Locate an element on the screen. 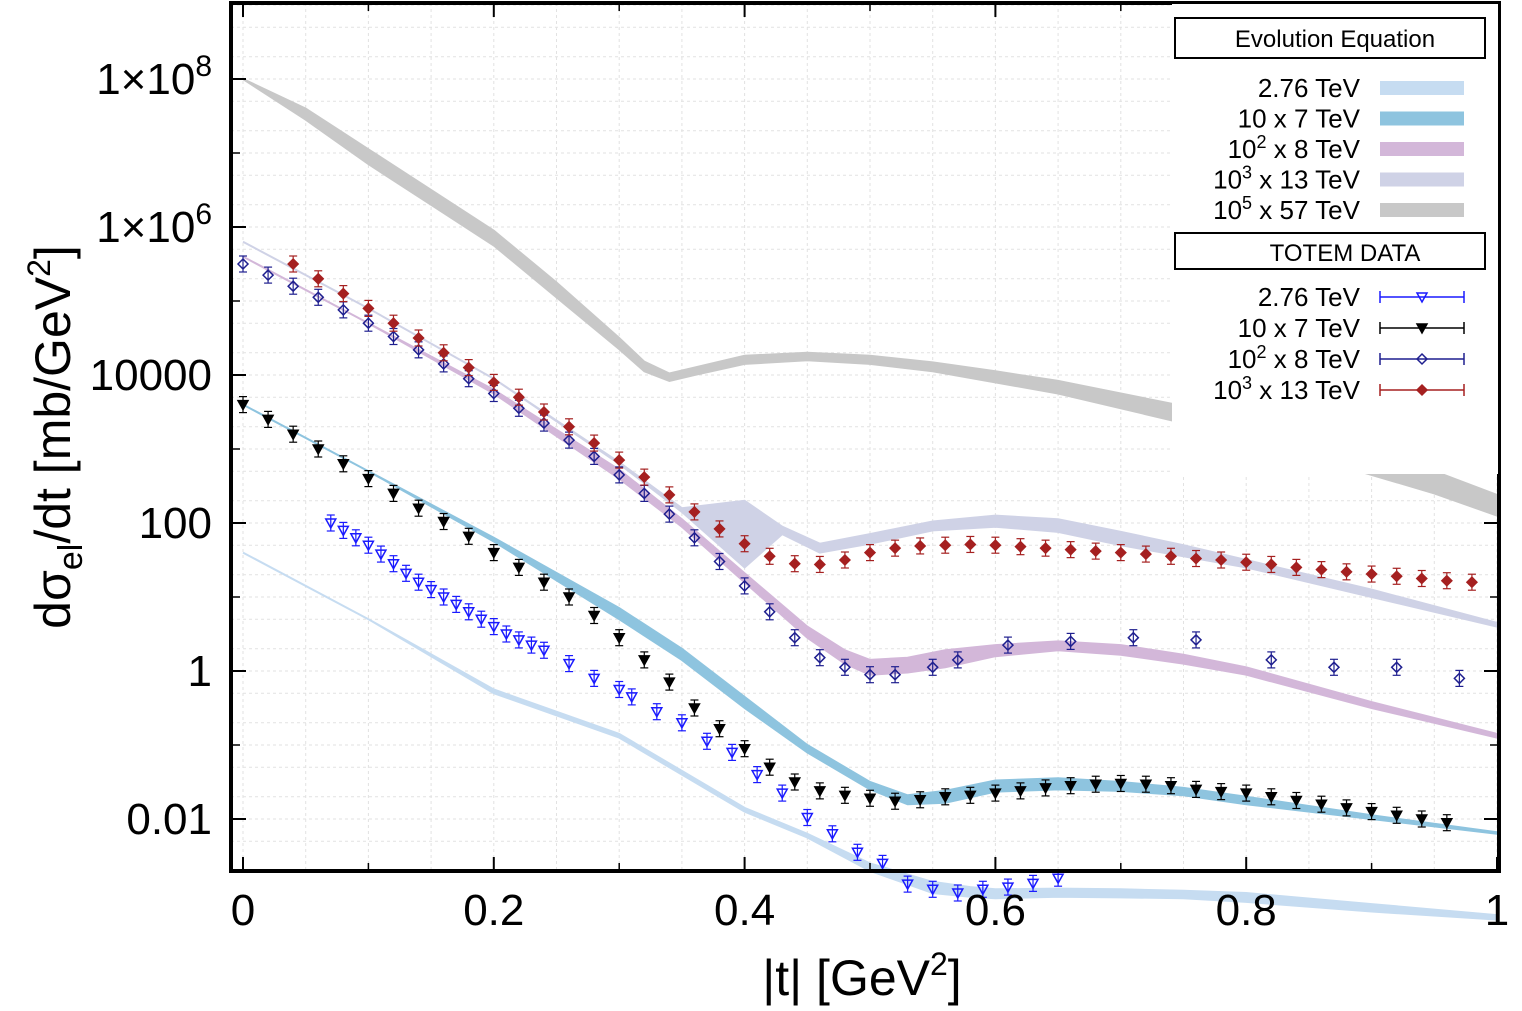  x-tick-label: 0.6 is located at coordinates (995, 910).